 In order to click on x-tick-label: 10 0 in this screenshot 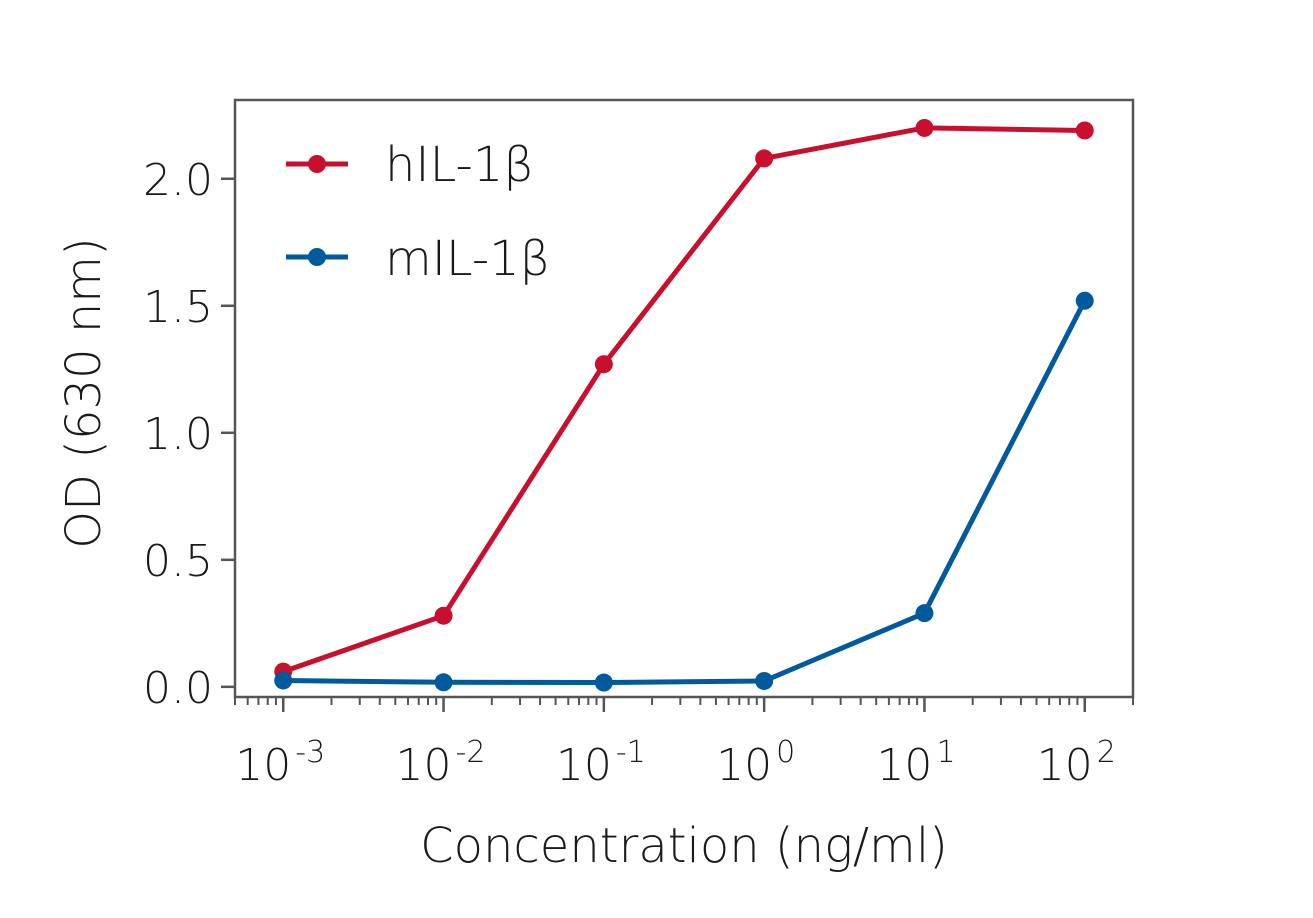, I will do `click(755, 763)`.